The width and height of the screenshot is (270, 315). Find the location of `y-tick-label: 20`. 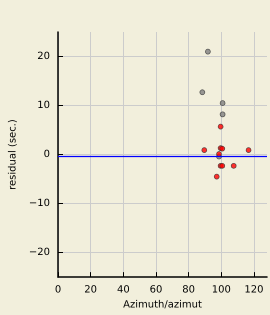

y-tick-label: 20 is located at coordinates (43, 56).